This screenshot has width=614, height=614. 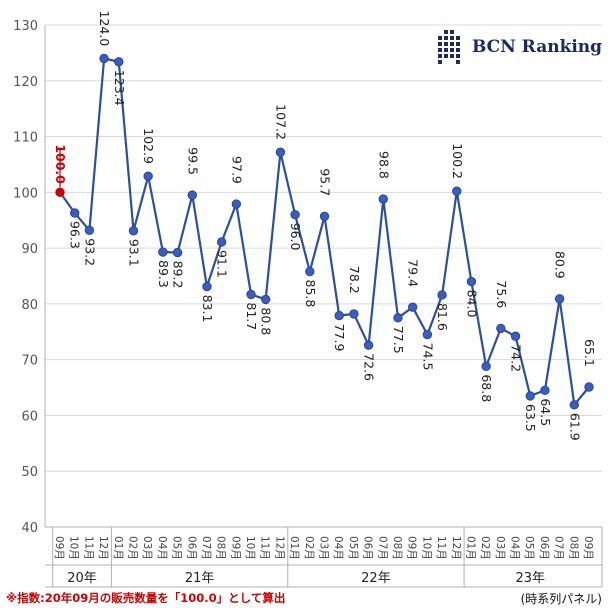 What do you see at coordinates (413, 273) in the screenshot?
I see `data-label: 79.4` at bounding box center [413, 273].